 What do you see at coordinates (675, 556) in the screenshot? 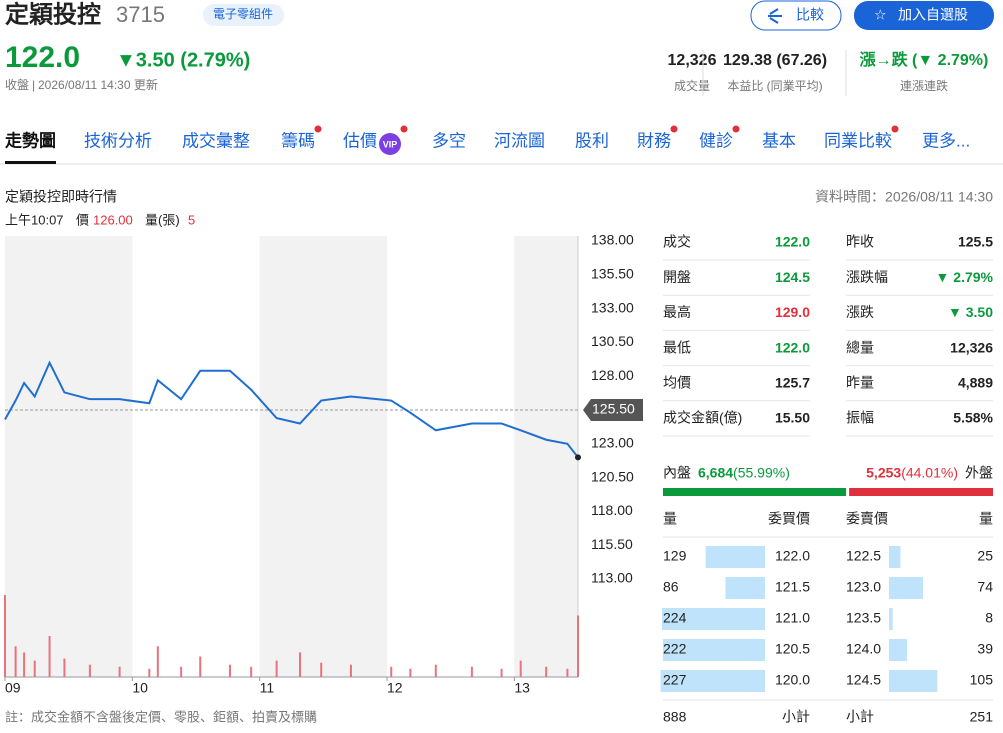
I see `bid-qty: 129` at bounding box center [675, 556].